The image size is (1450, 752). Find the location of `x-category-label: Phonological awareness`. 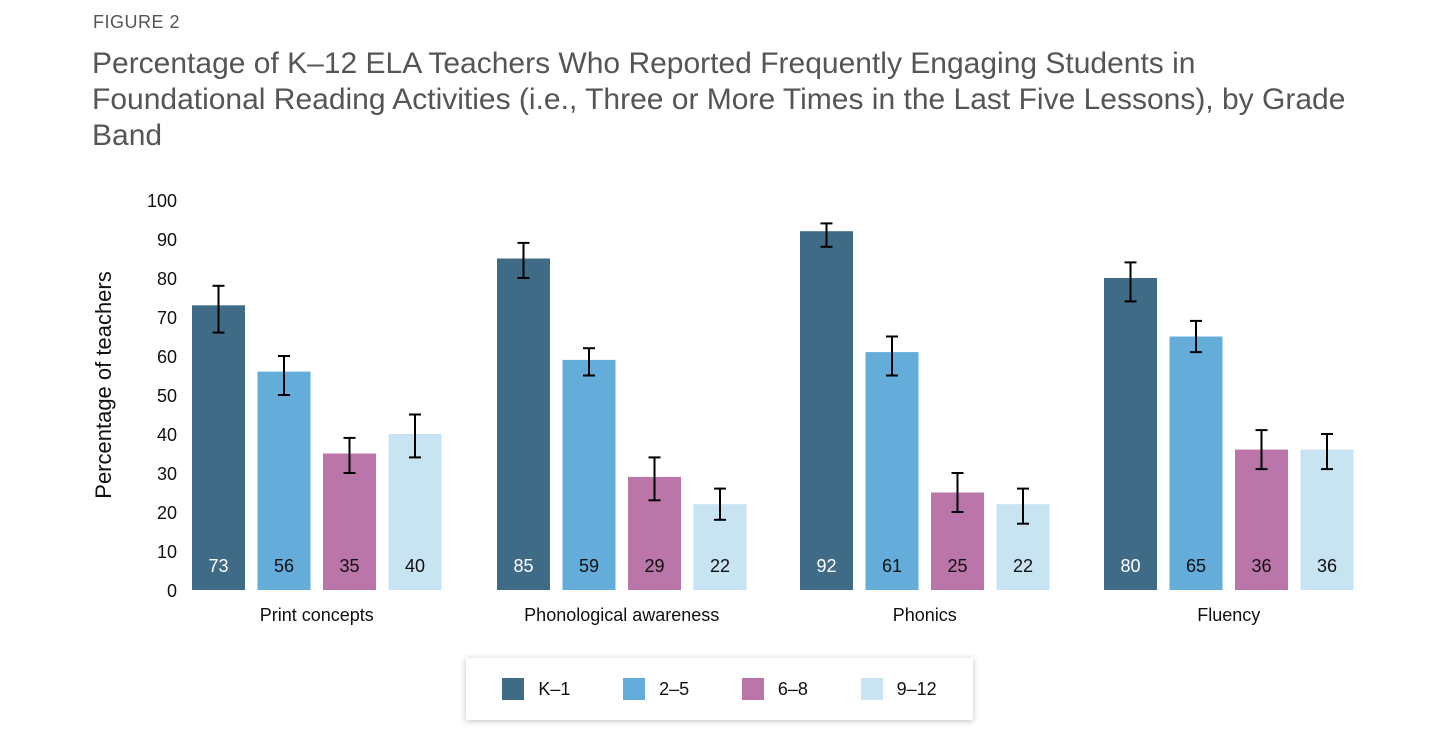

x-category-label: Phonological awareness is located at coordinates (621, 615).